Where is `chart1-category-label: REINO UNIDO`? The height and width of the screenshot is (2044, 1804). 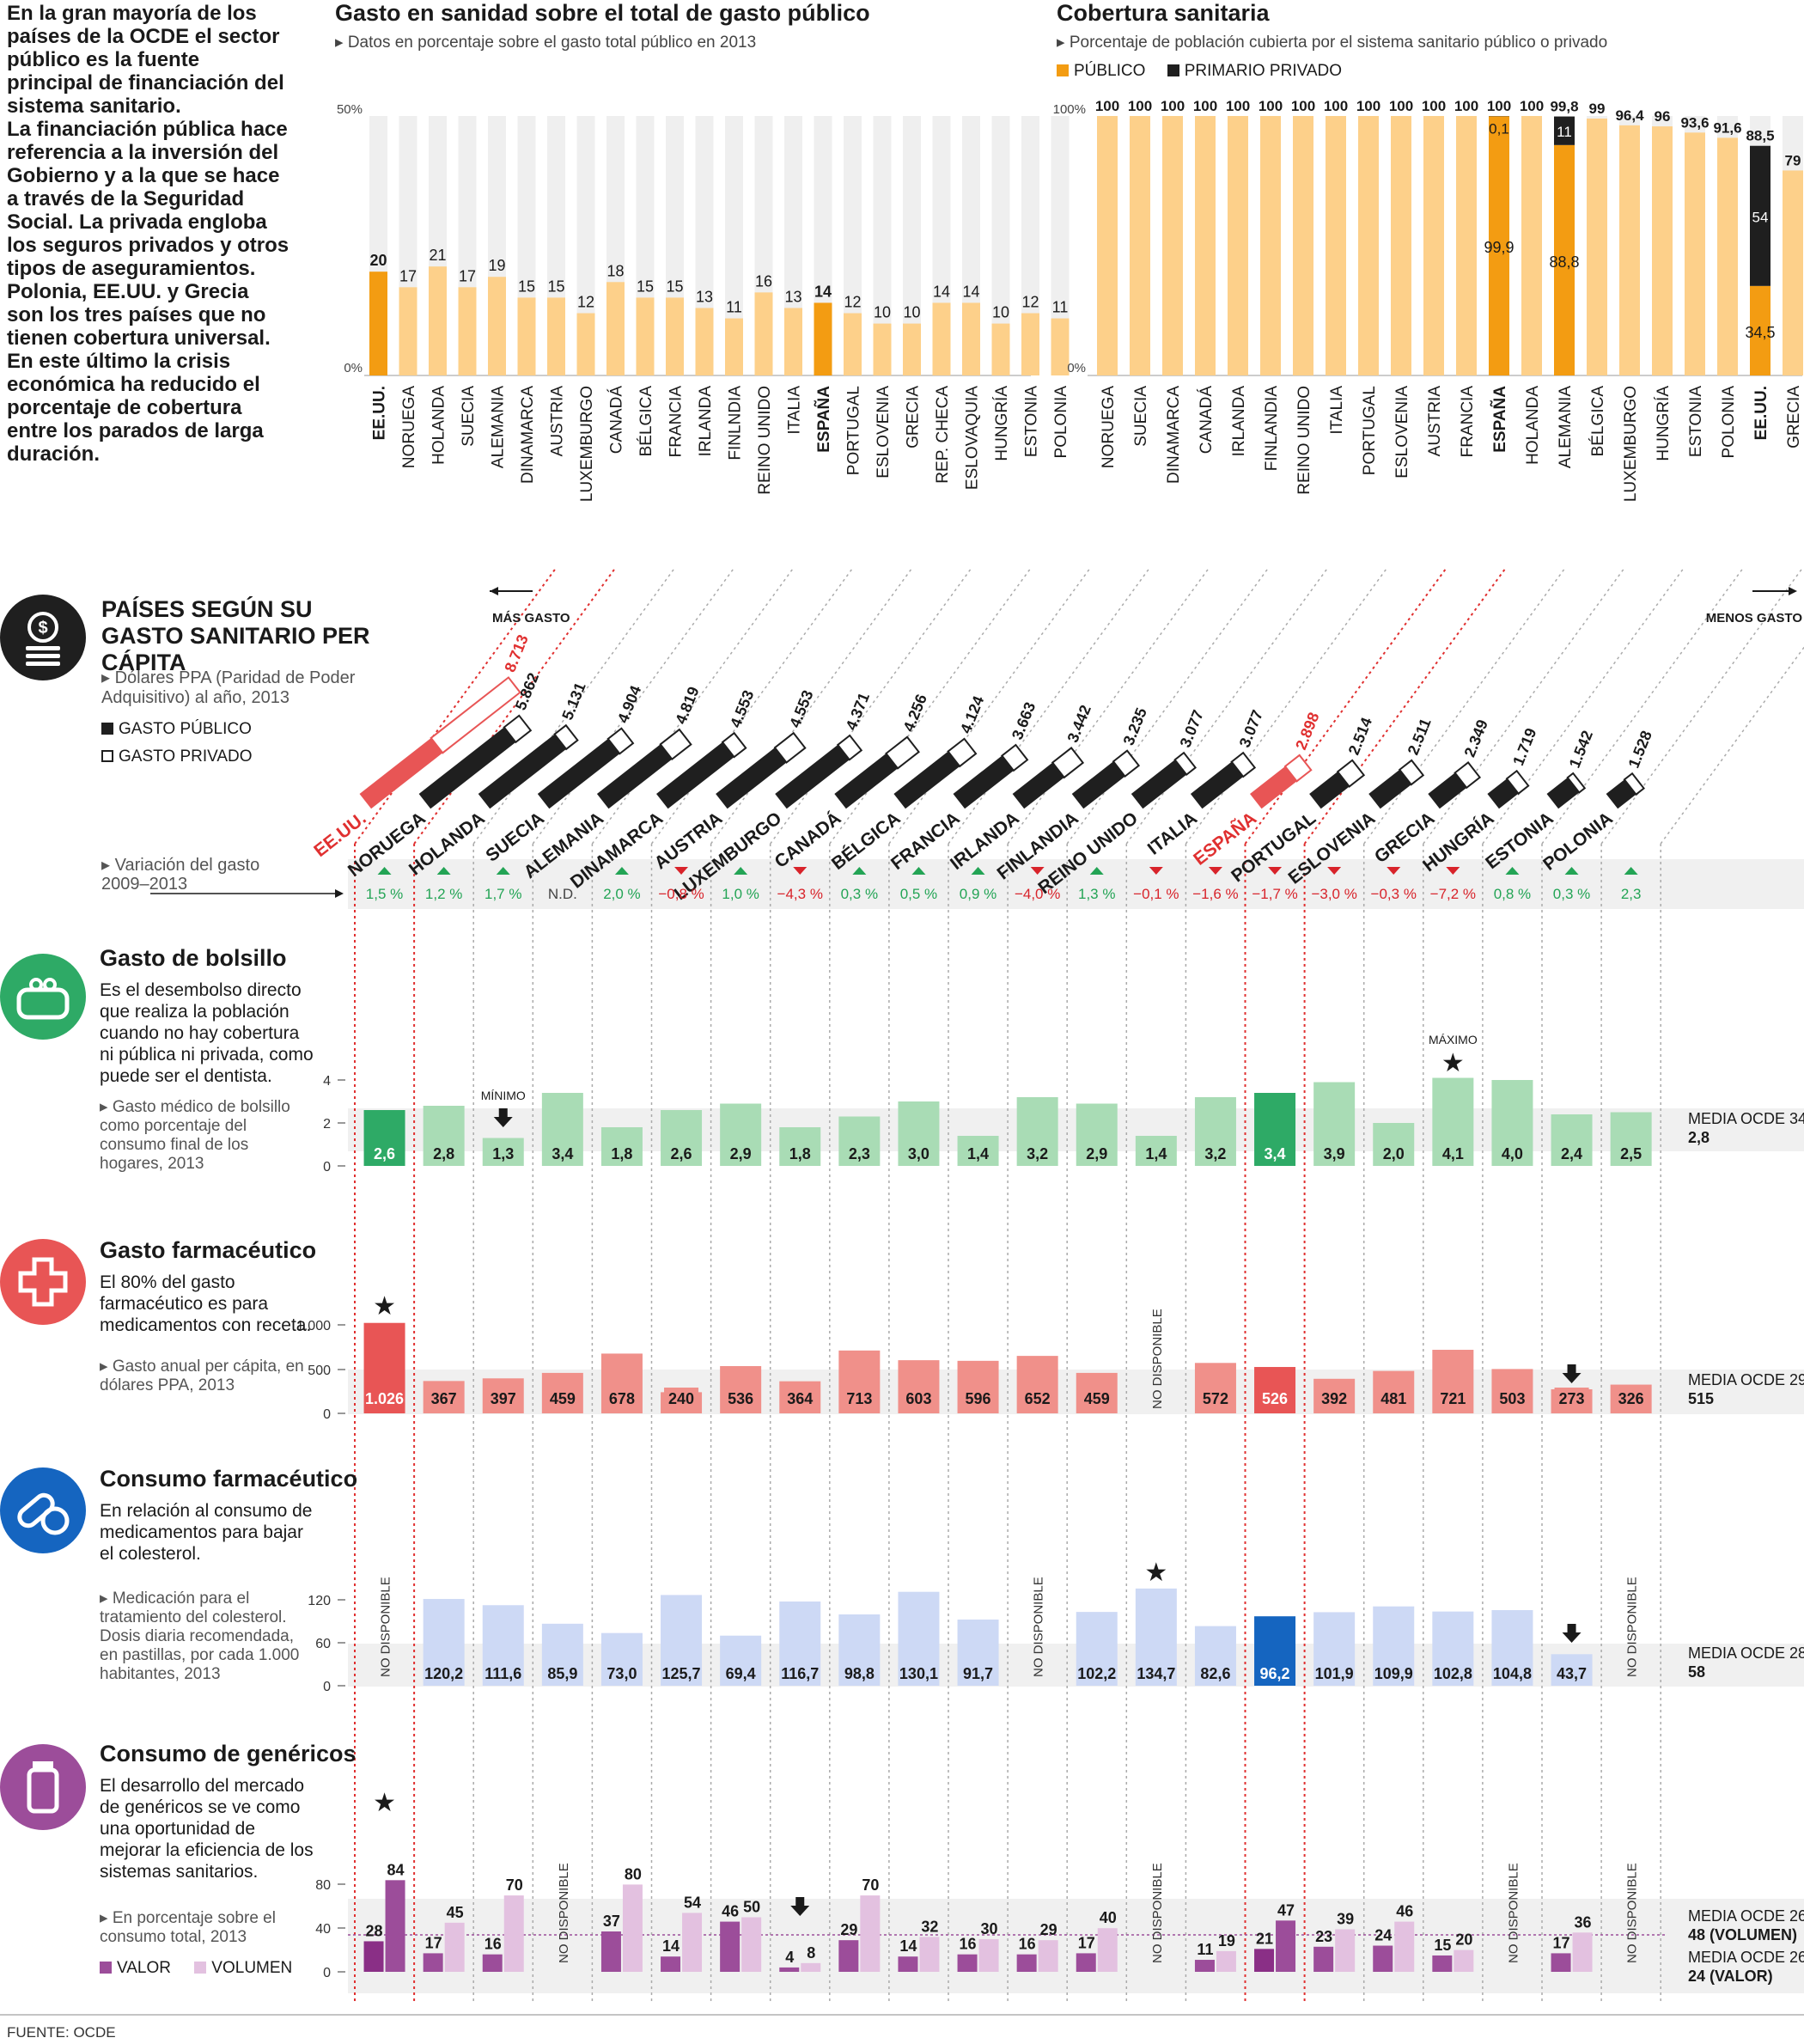
chart1-category-label: REINO UNIDO is located at coordinates (765, 440).